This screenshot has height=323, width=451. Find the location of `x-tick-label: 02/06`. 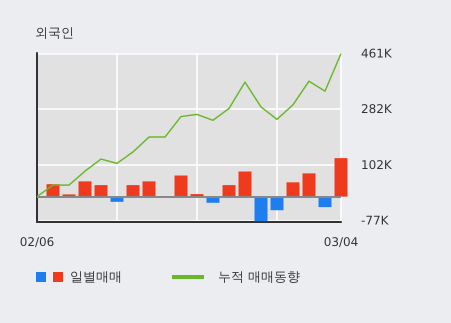

x-tick-label: 02/06 is located at coordinates (37, 242).